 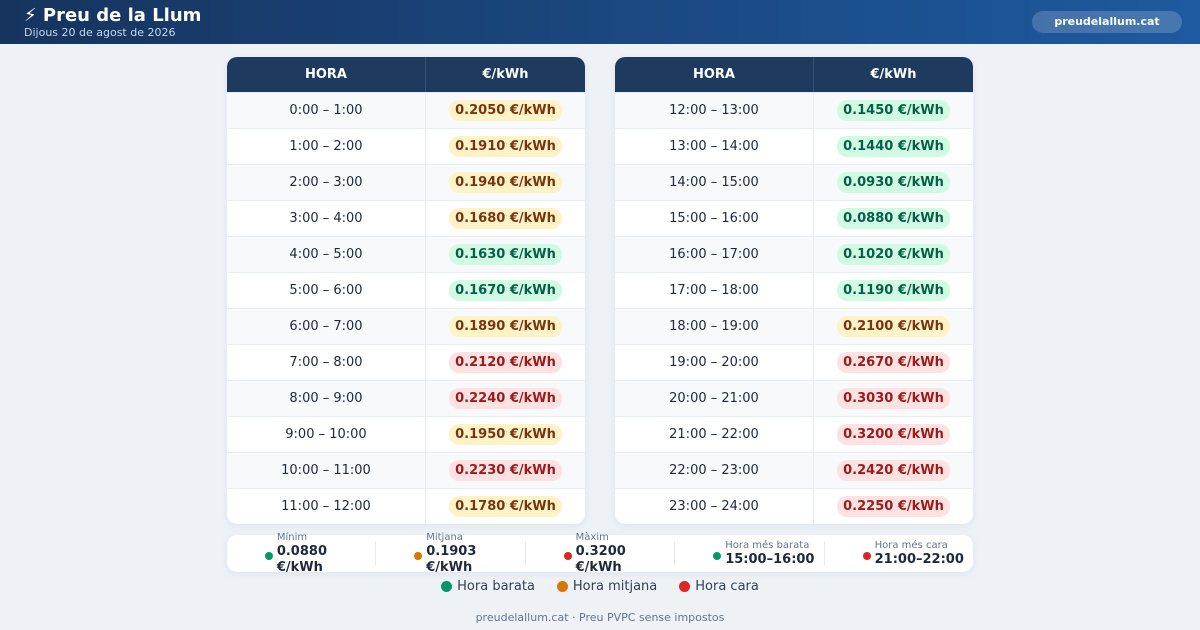 What do you see at coordinates (326, 290) in the screenshot?
I see `hour-cell: 5:00 – 6:00` at bounding box center [326, 290].